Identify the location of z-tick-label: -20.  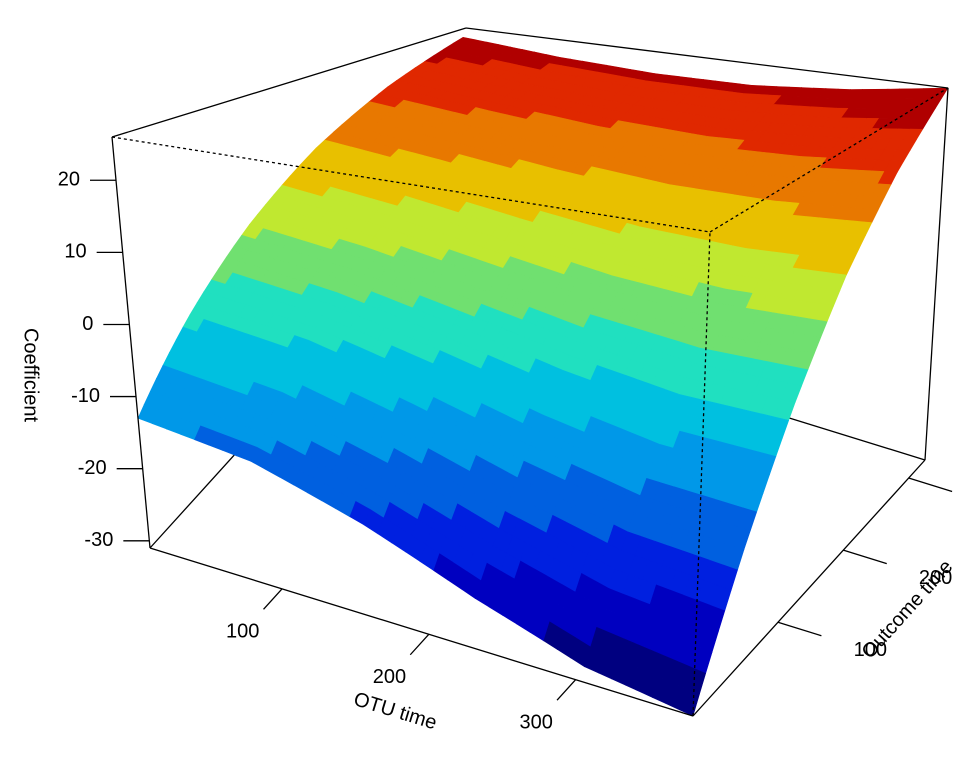
(92, 468).